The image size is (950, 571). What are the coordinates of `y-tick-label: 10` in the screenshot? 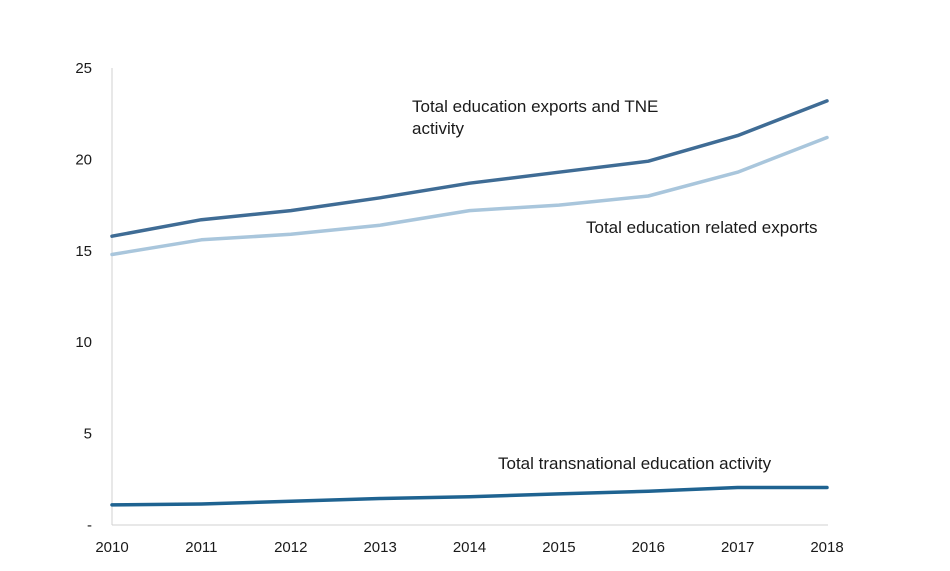 It's located at (83, 342).